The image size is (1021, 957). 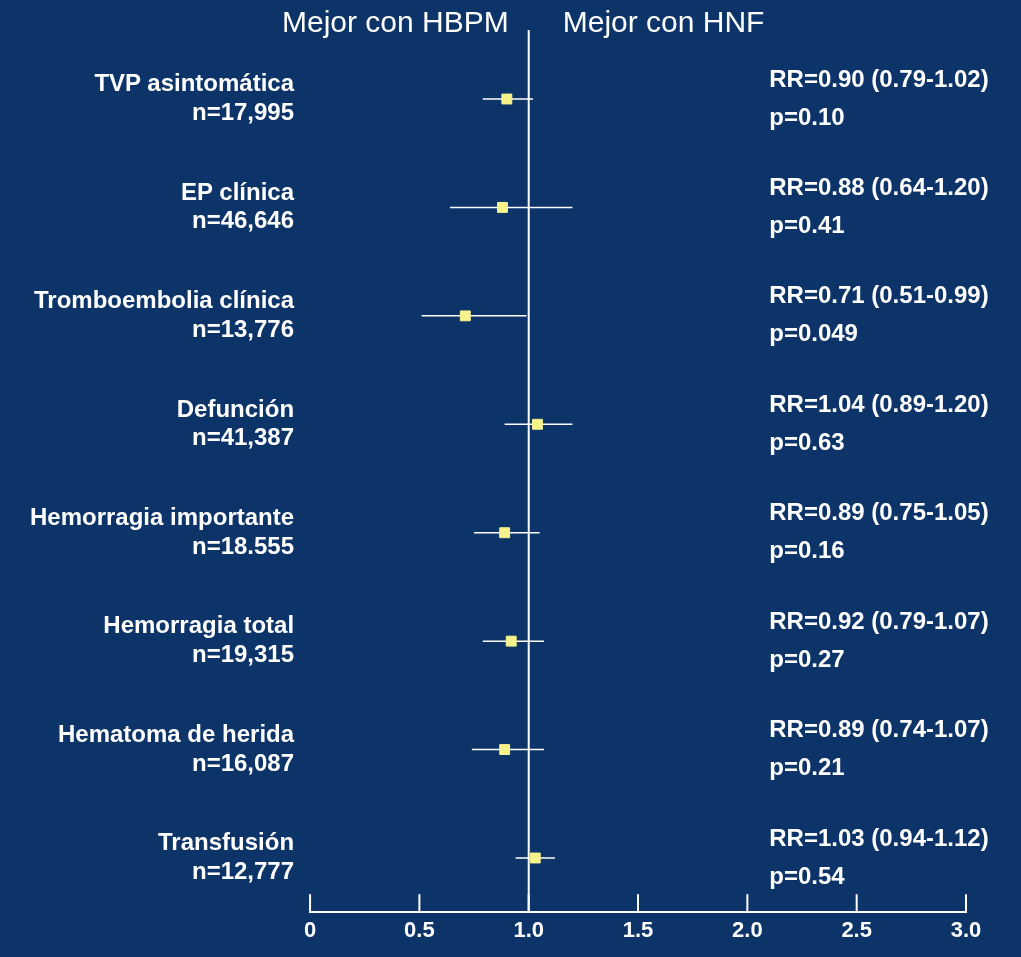 What do you see at coordinates (419, 930) in the screenshot?
I see `x-tick-label: 0.5` at bounding box center [419, 930].